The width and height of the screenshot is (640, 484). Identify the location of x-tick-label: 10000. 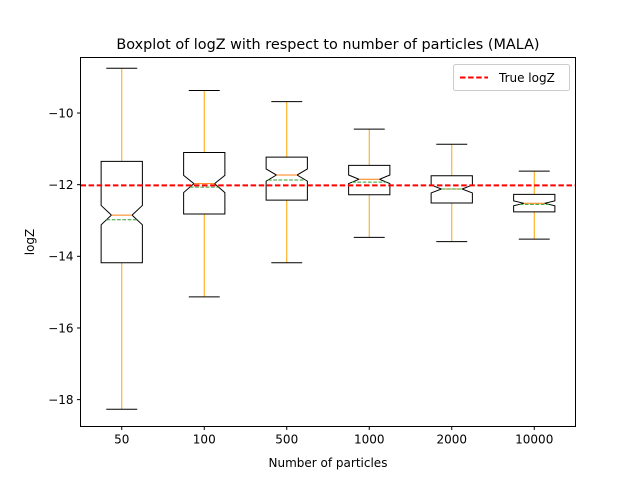
(534, 440).